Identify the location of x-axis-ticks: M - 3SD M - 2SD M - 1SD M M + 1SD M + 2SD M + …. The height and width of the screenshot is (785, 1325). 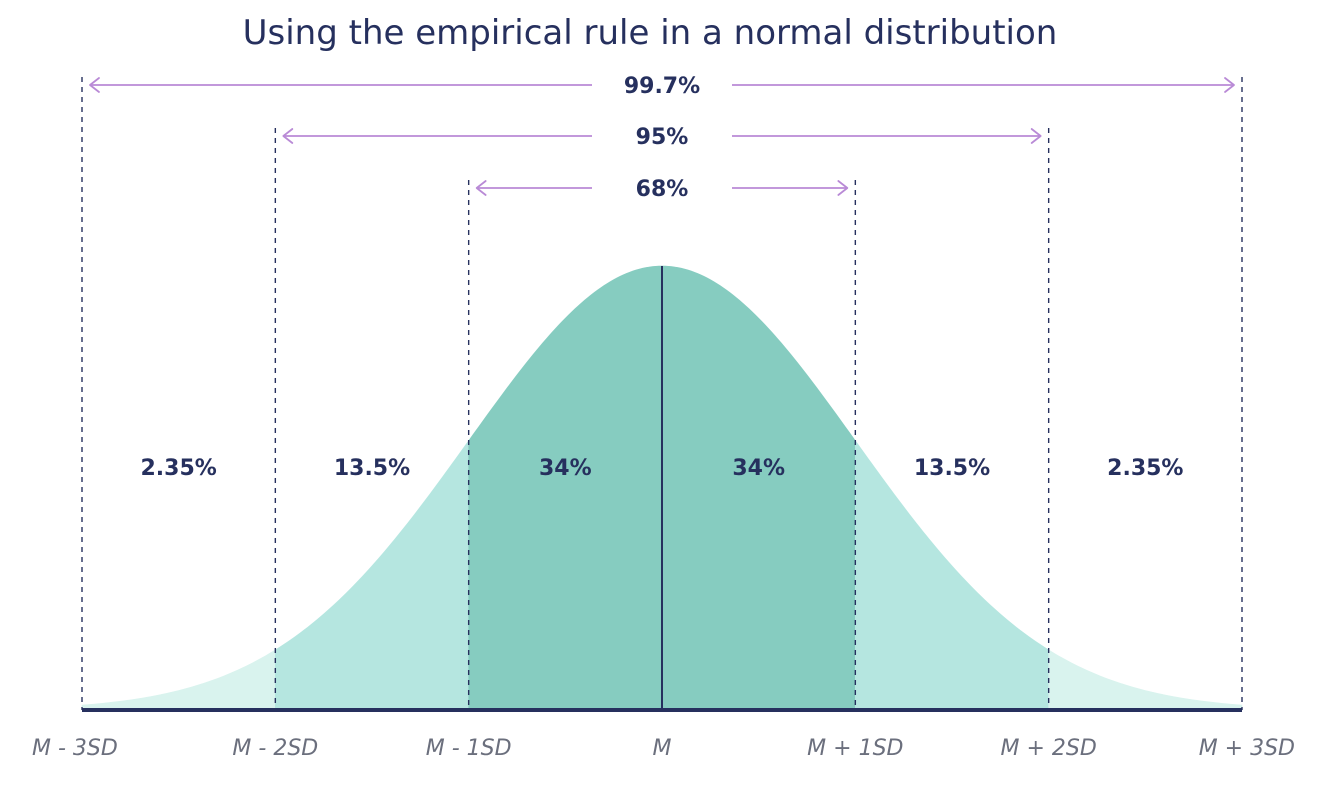
(663, 748).